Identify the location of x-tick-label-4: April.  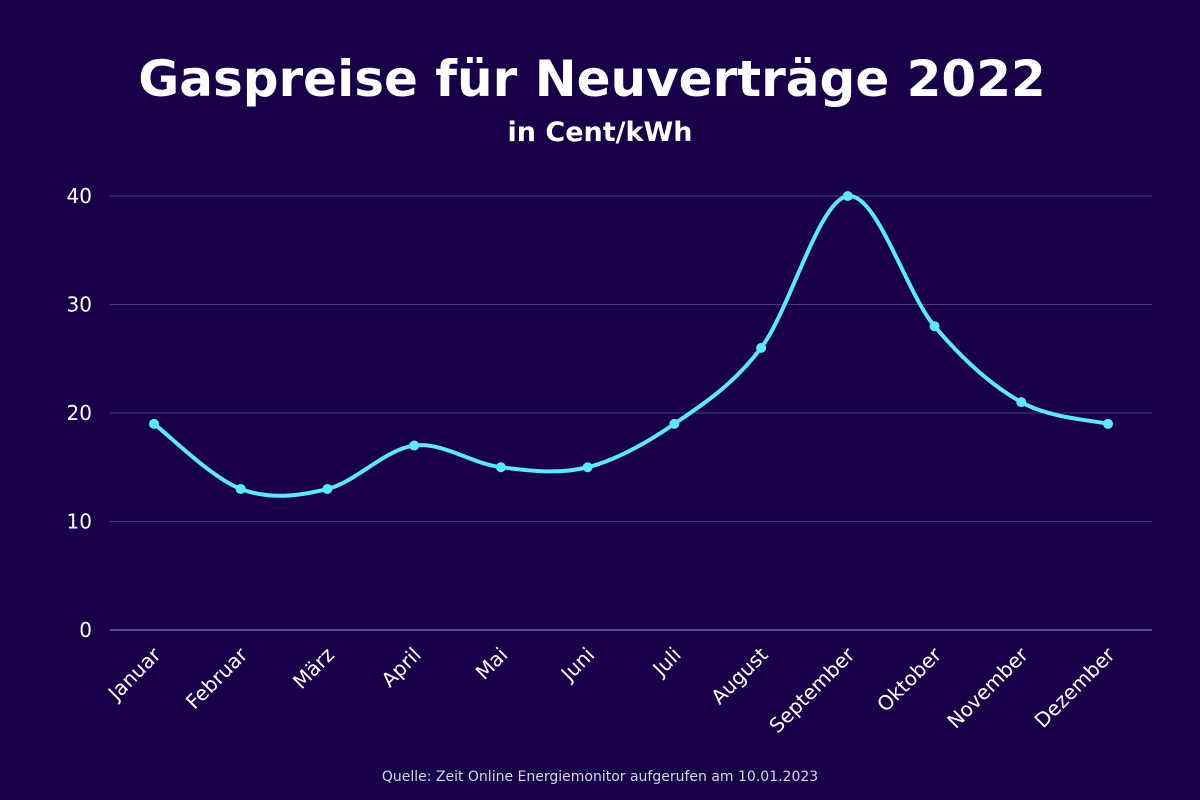
(400, 667).